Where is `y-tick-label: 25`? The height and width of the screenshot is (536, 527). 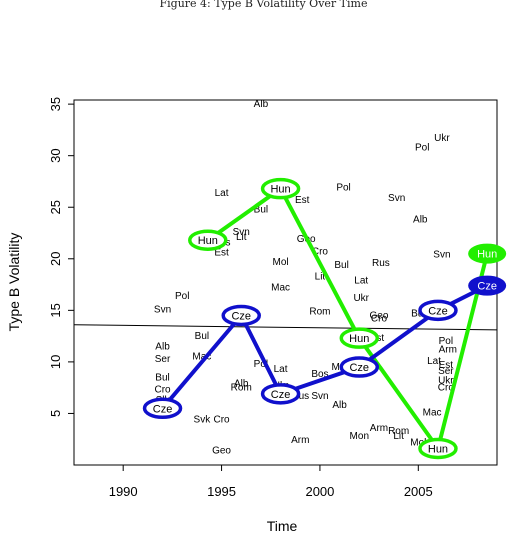
y-tick-label: 25 is located at coordinates (55, 207).